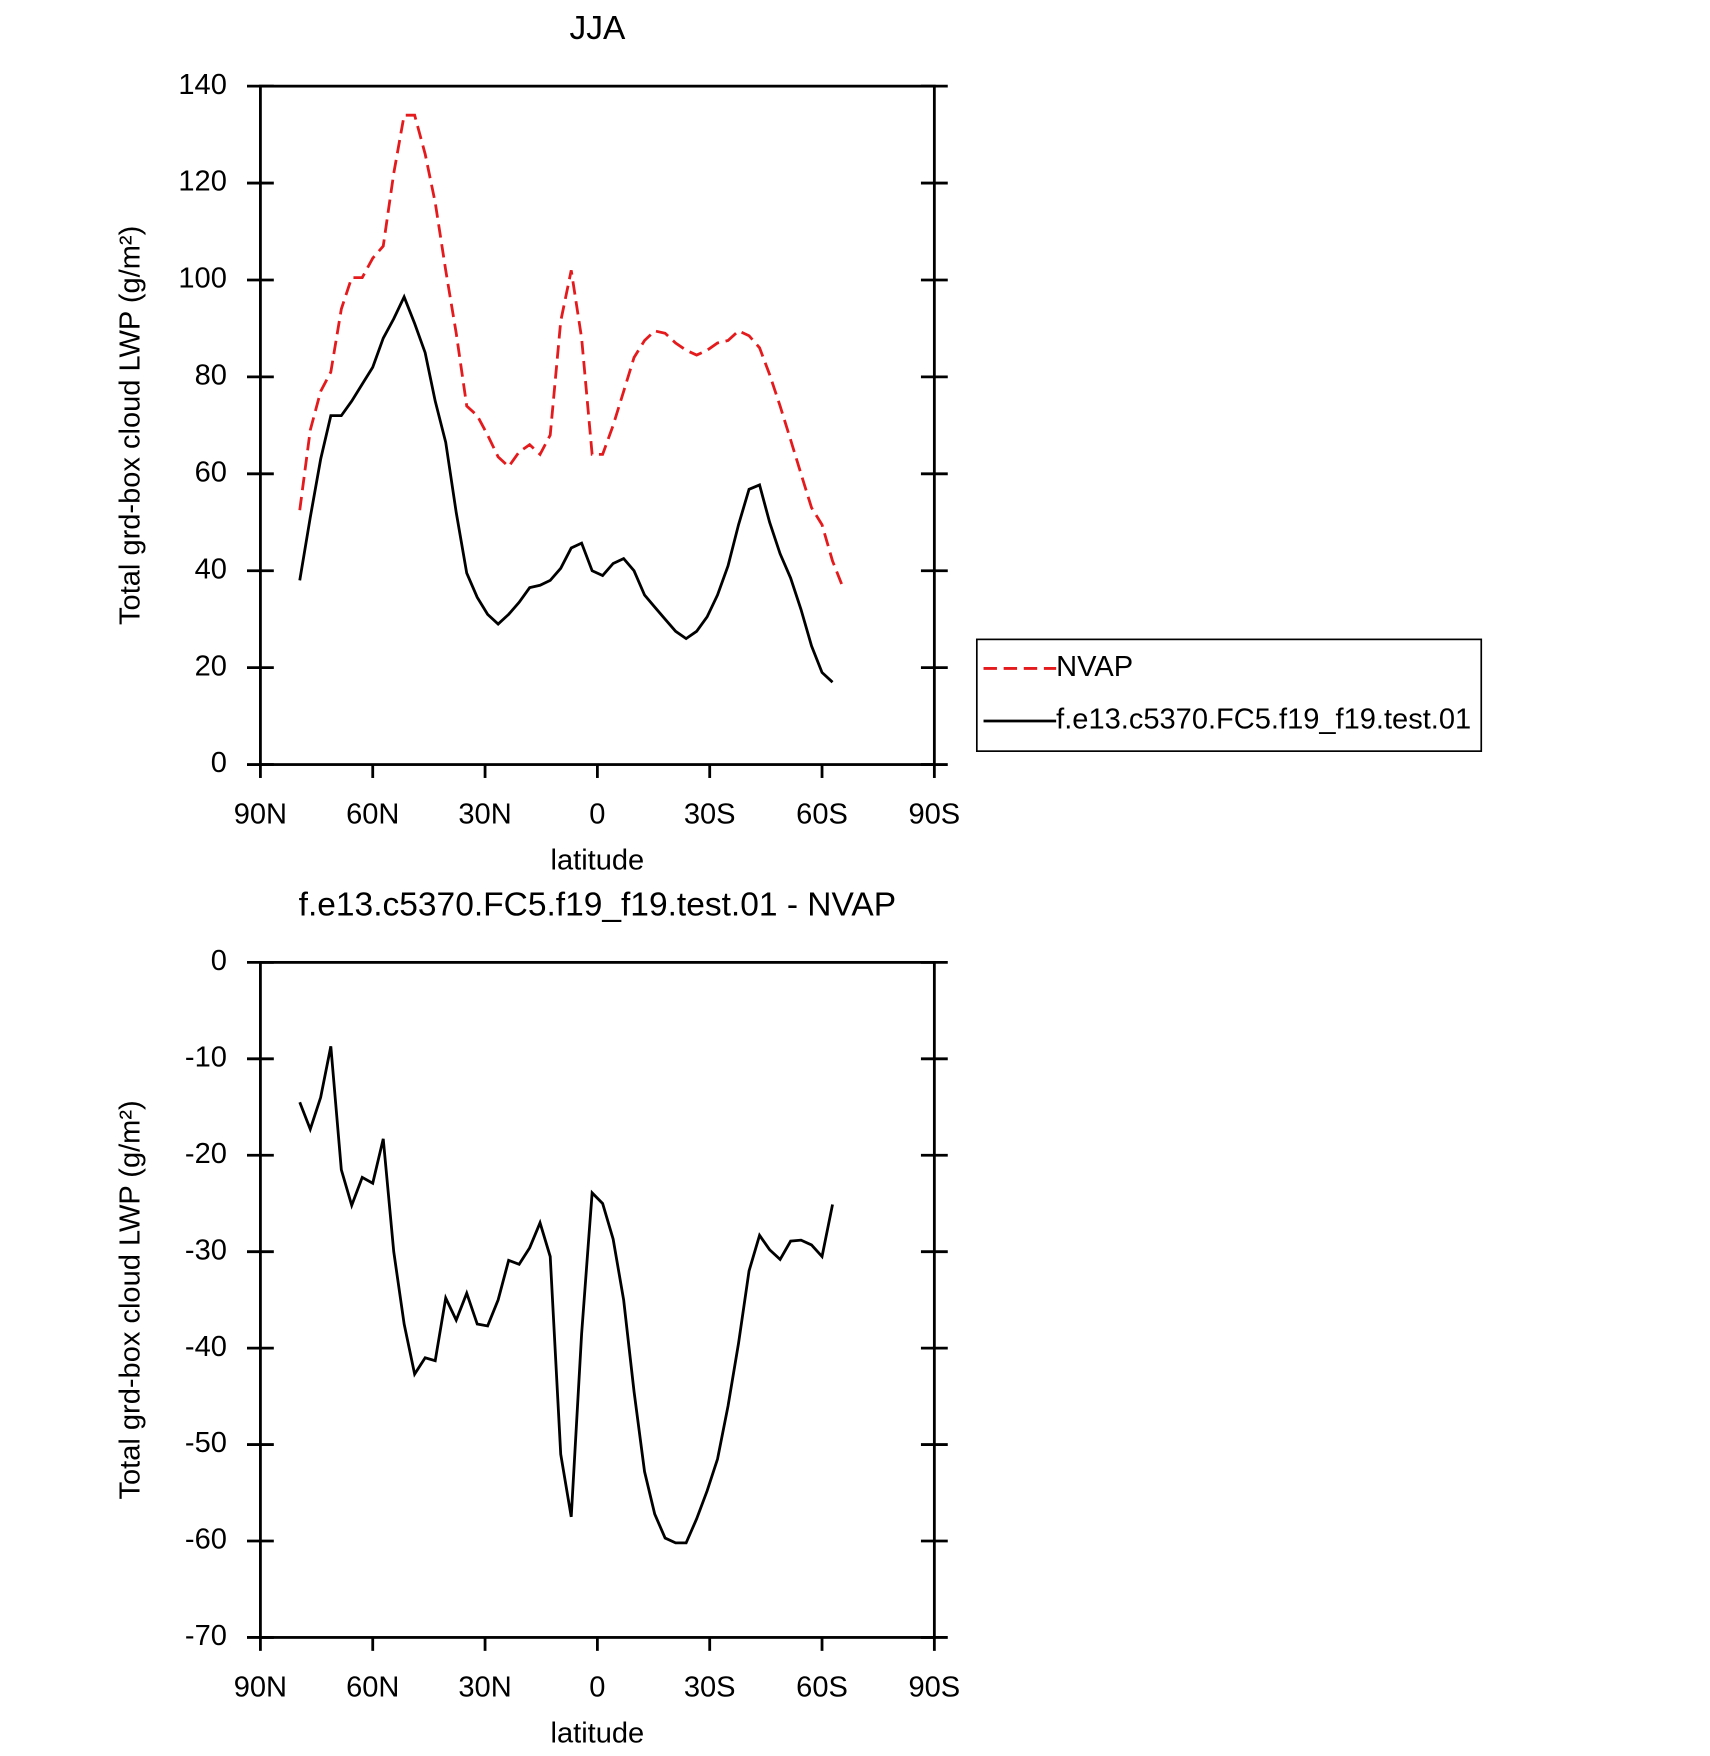 This screenshot has height=1756, width=1710. Describe the element at coordinates (211, 666) in the screenshot. I see `y-tick-label: 20` at that location.